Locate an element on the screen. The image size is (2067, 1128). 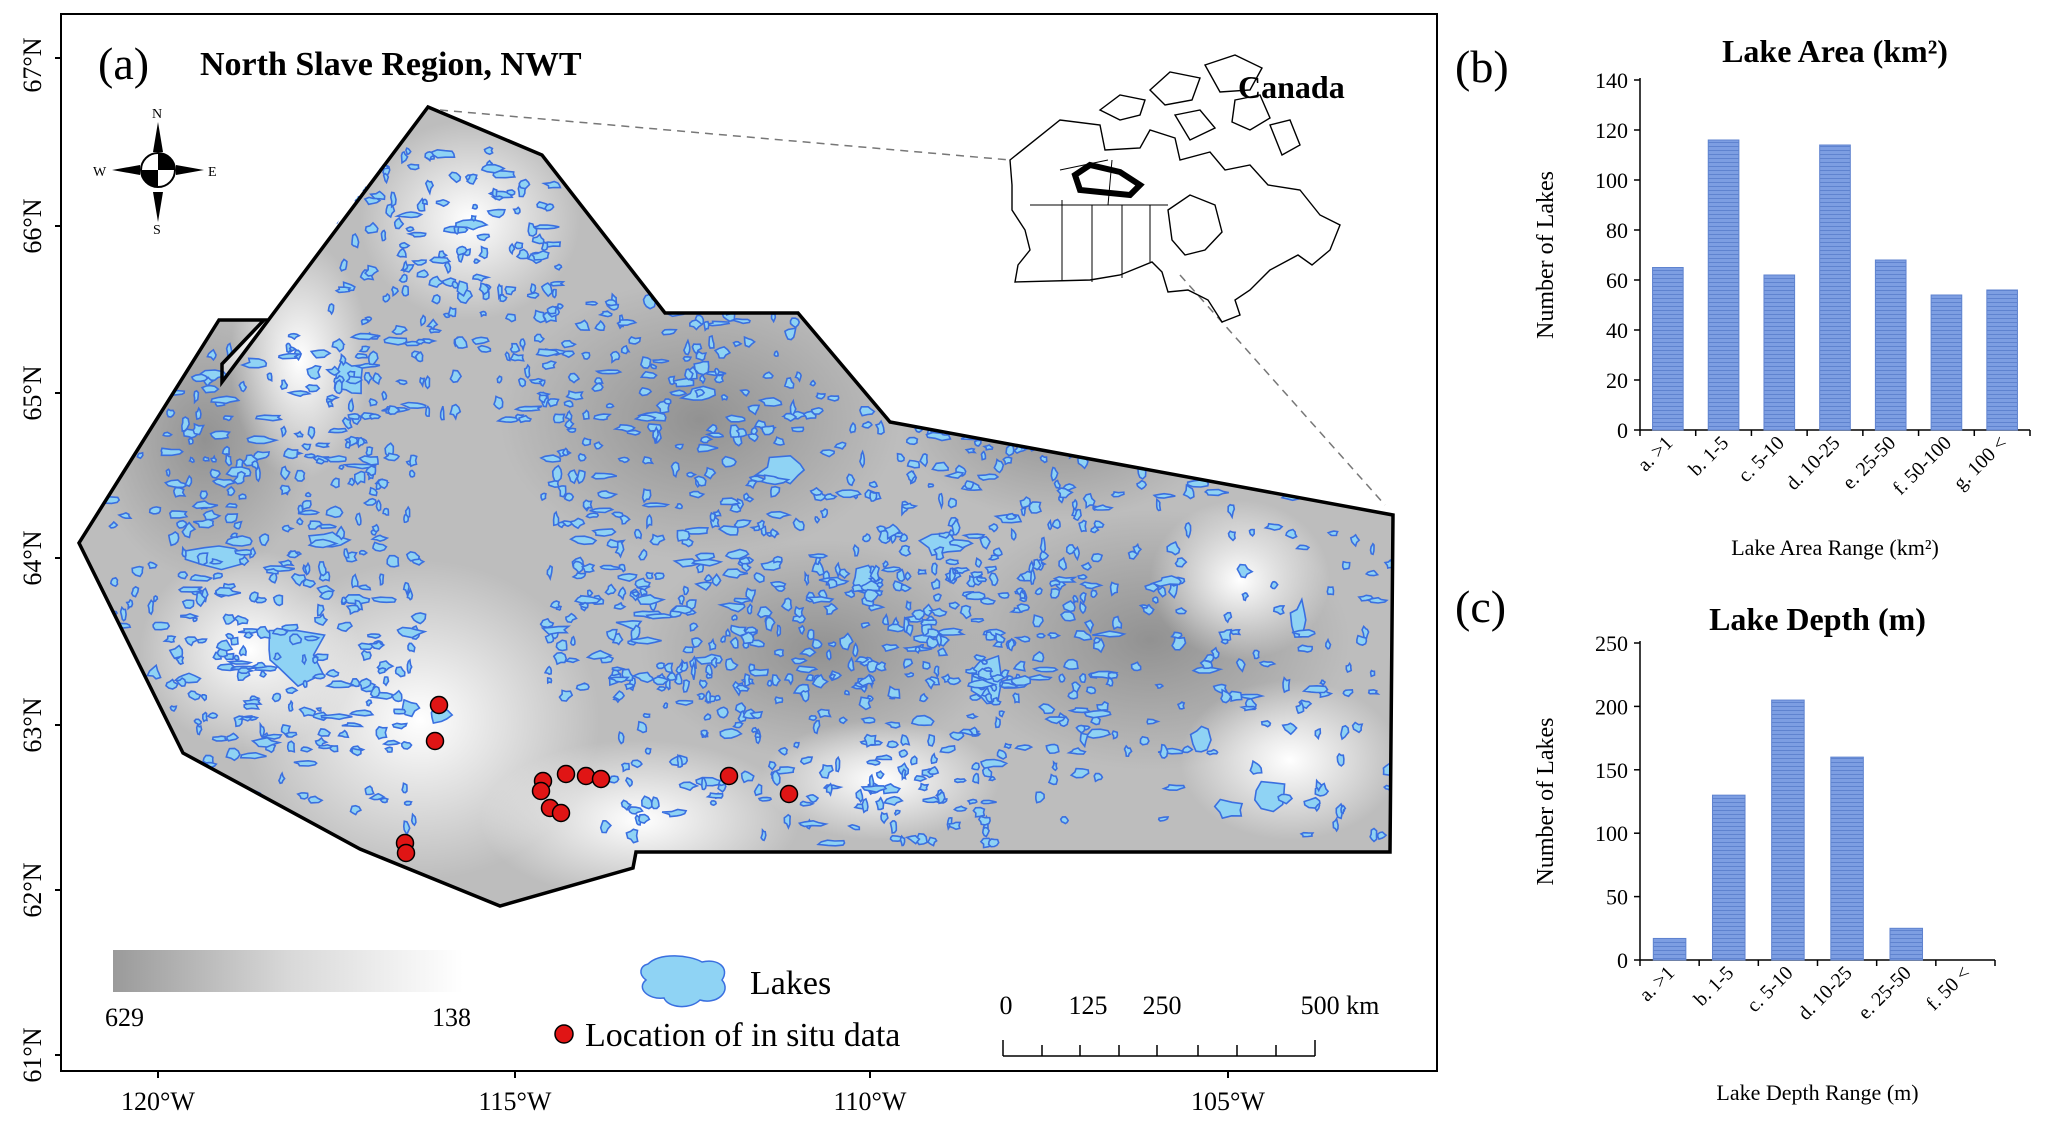
hudson-bay-outline is located at coordinates (1195, 225).